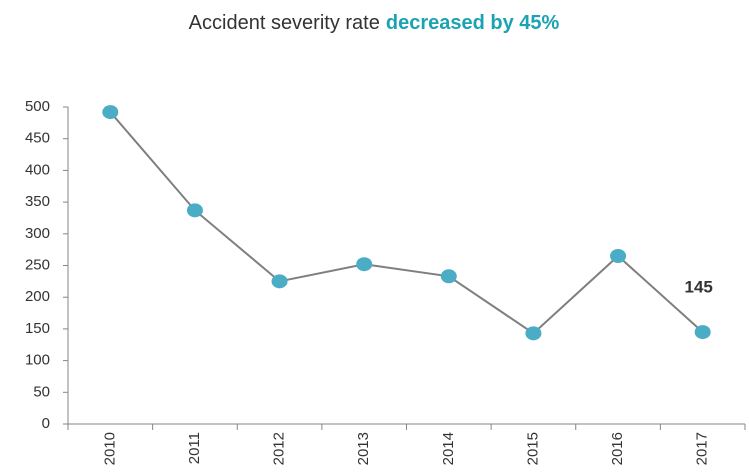 The image size is (749, 475). What do you see at coordinates (448, 448) in the screenshot?
I see `x-tick-label: 2014` at bounding box center [448, 448].